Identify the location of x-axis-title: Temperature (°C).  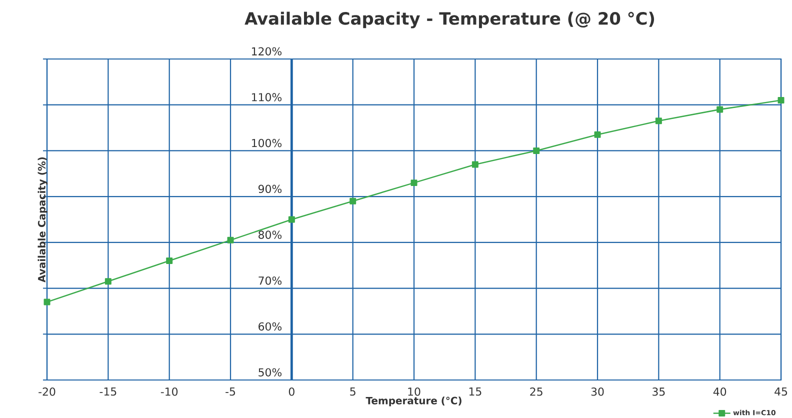
(414, 401).